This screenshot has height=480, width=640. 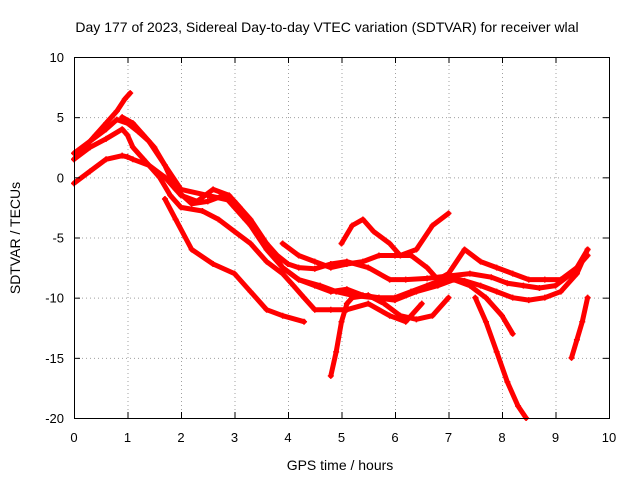 What do you see at coordinates (340, 465) in the screenshot?
I see `x-axis-label: GPS time / hours` at bounding box center [340, 465].